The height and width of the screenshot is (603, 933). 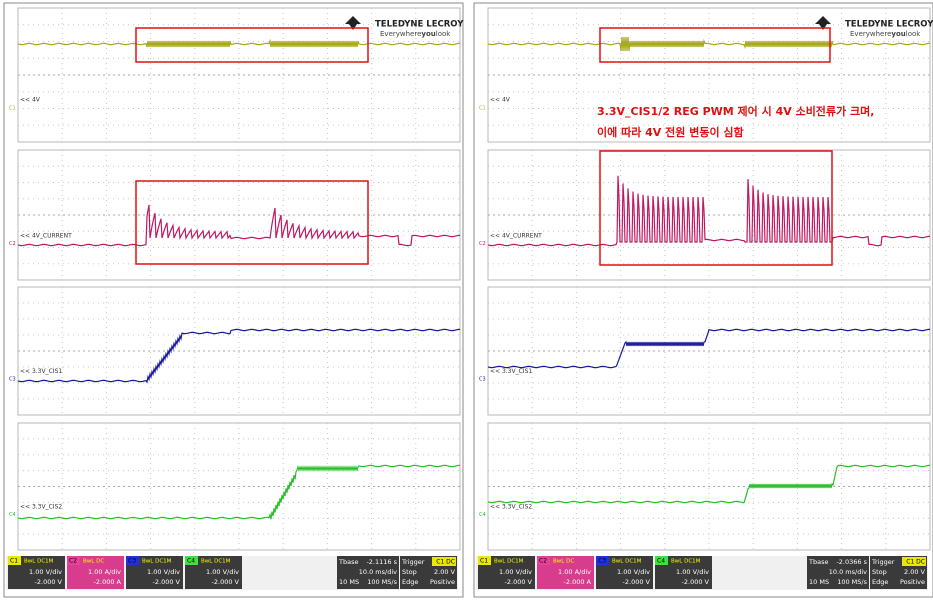 What do you see at coordinates (12, 380) in the screenshot?
I see `trace-channel: C3` at bounding box center [12, 380].